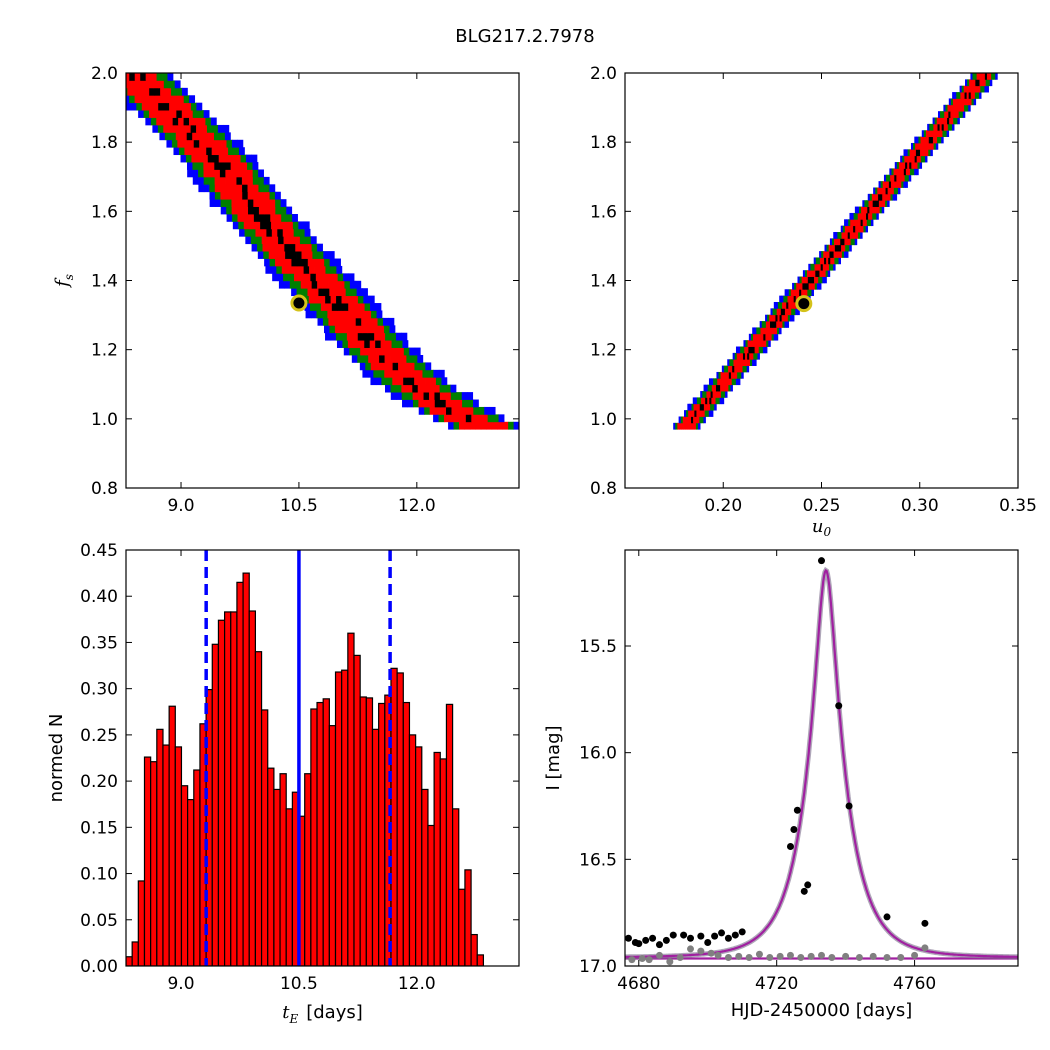  I want to click on figure-title: BLG217.2.7978, so click(524, 36).